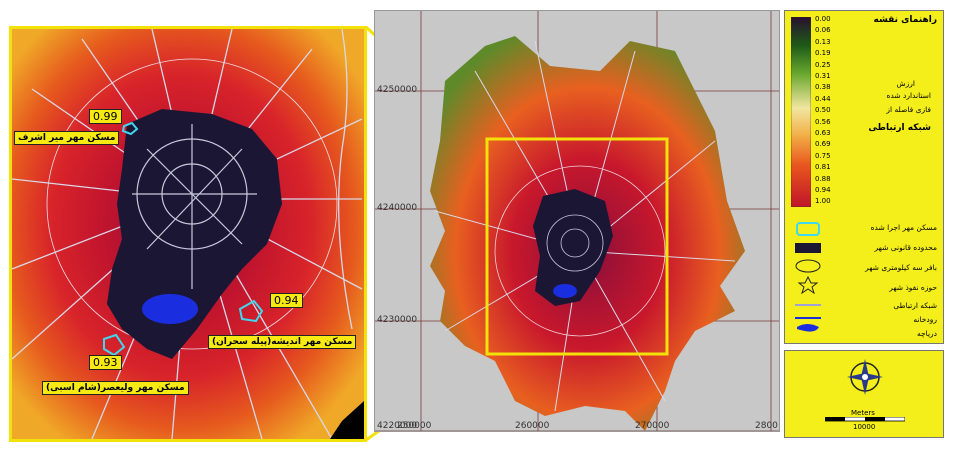 This screenshot has width=953, height=450. What do you see at coordinates (823, 201) in the screenshot?
I see `ramp-tick-label: 1.00` at bounding box center [823, 201].